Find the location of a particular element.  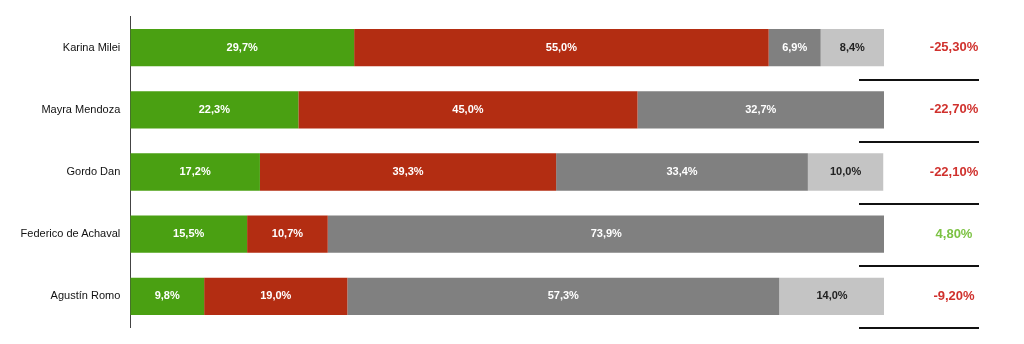

data-label: 17,2% is located at coordinates (195, 171).